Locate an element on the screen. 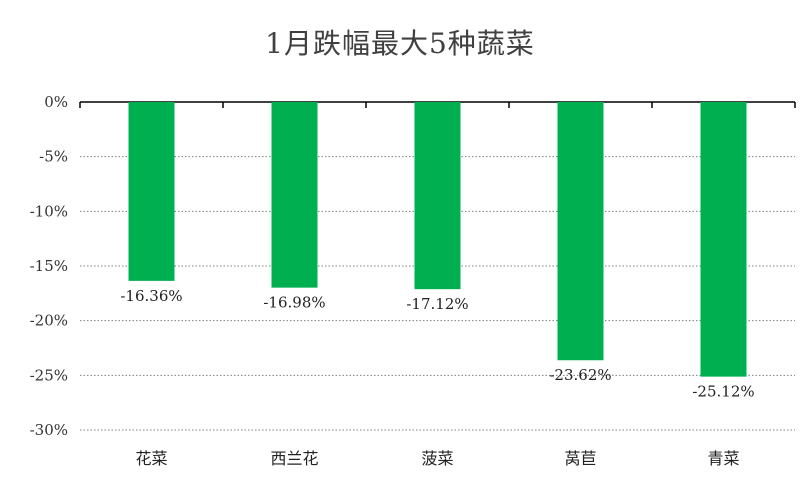 The width and height of the screenshot is (800, 480). category-label: 莴苣 is located at coordinates (580, 458).